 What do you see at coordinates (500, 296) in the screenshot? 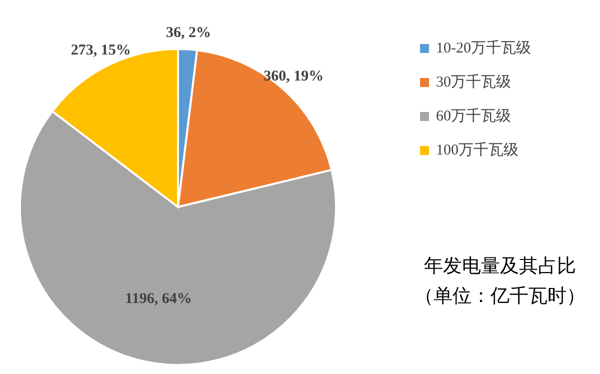
I see `text: （单位：亿千瓦时）` at bounding box center [500, 296].